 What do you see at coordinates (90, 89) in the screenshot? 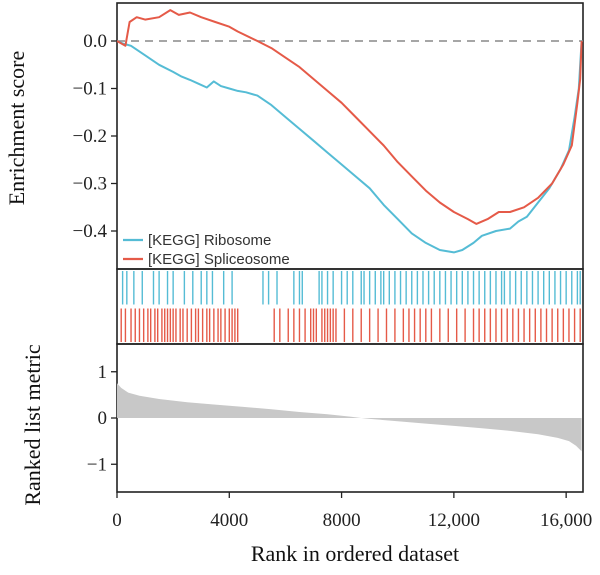
I see `enrichment-y-tick-label: −0.1` at bounding box center [90, 89].